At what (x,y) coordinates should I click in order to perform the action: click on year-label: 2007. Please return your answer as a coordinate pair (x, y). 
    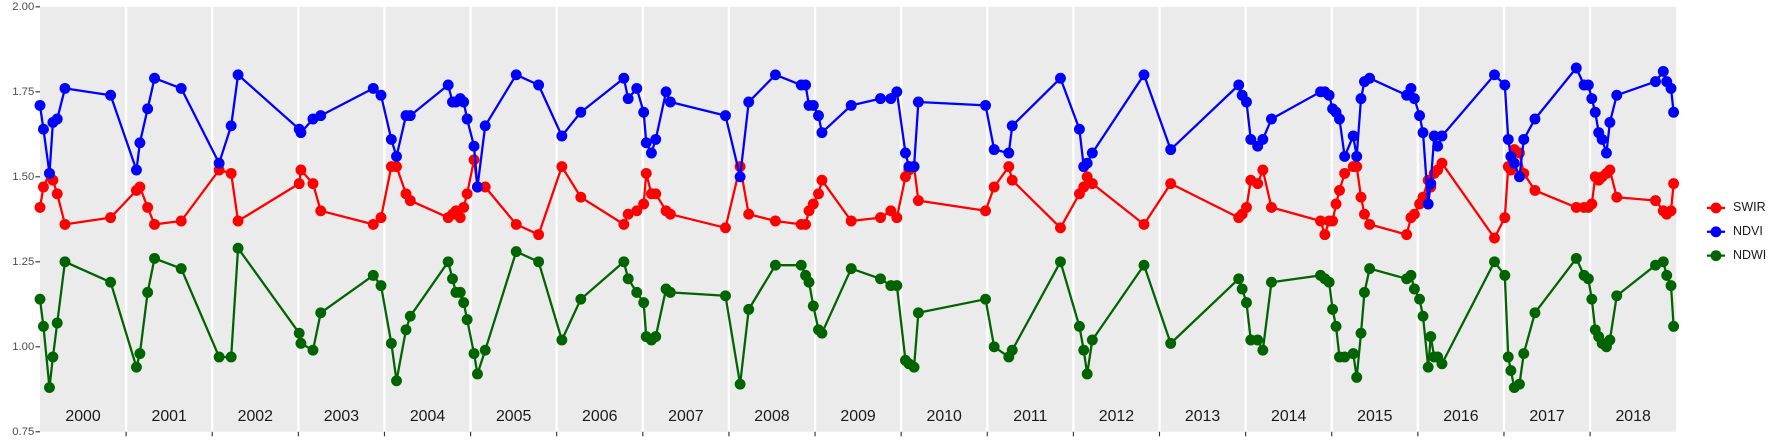
    Looking at the image, I should click on (686, 416).